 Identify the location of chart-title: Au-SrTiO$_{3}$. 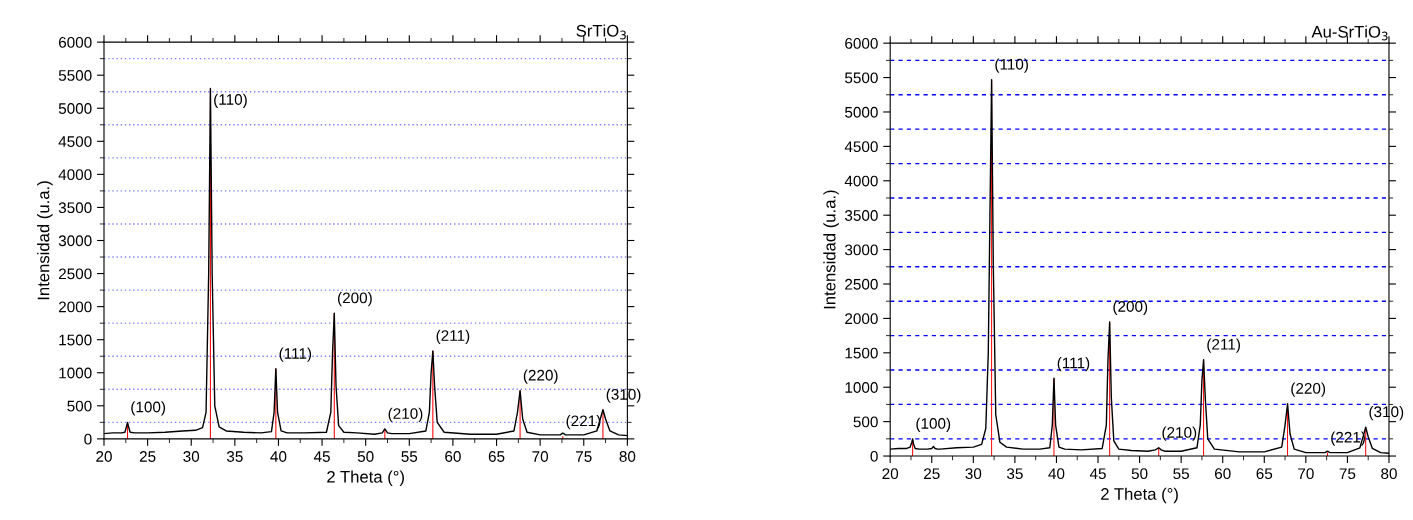
(1349, 33).